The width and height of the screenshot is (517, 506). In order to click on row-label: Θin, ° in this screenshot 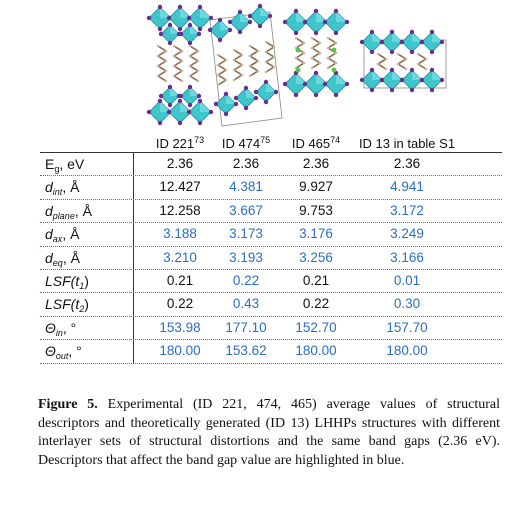, I will do `click(60, 328)`.